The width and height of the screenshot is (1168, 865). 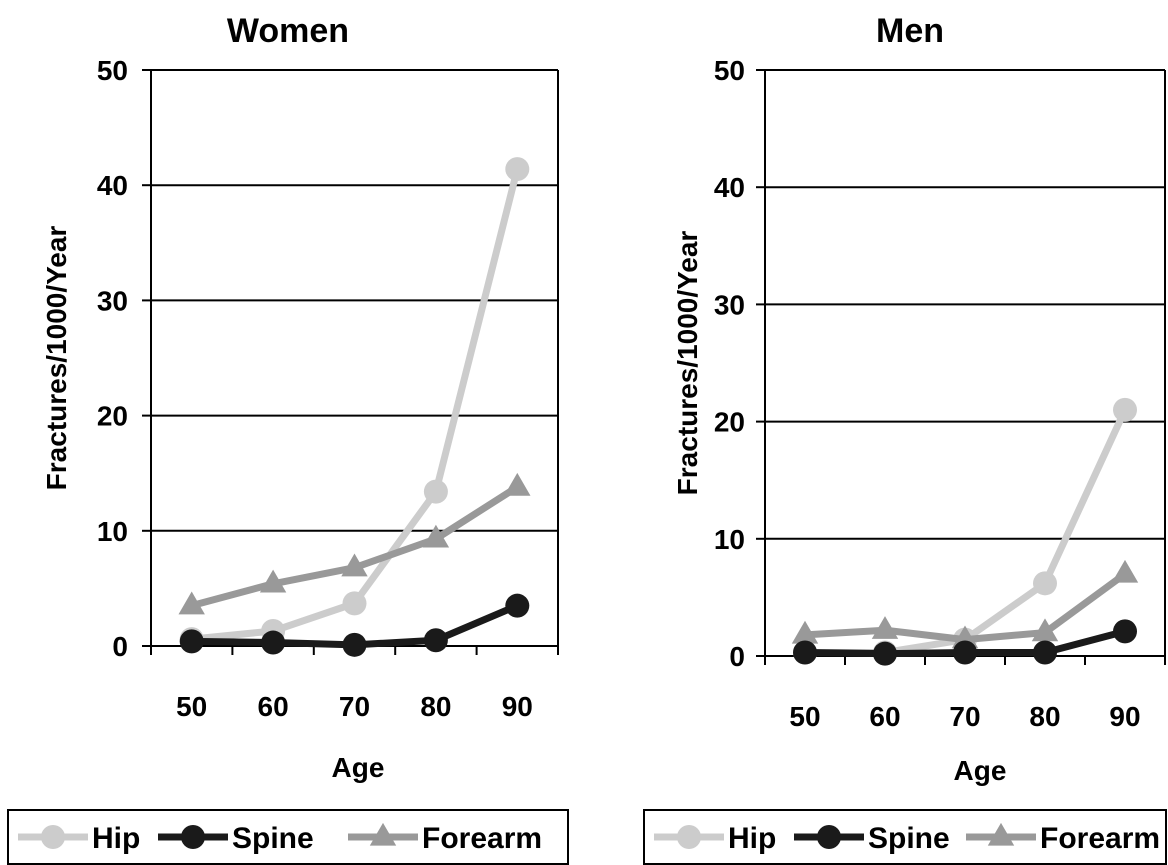 I want to click on women-legend-forearm-swatch-marker, so click(x=383, y=834).